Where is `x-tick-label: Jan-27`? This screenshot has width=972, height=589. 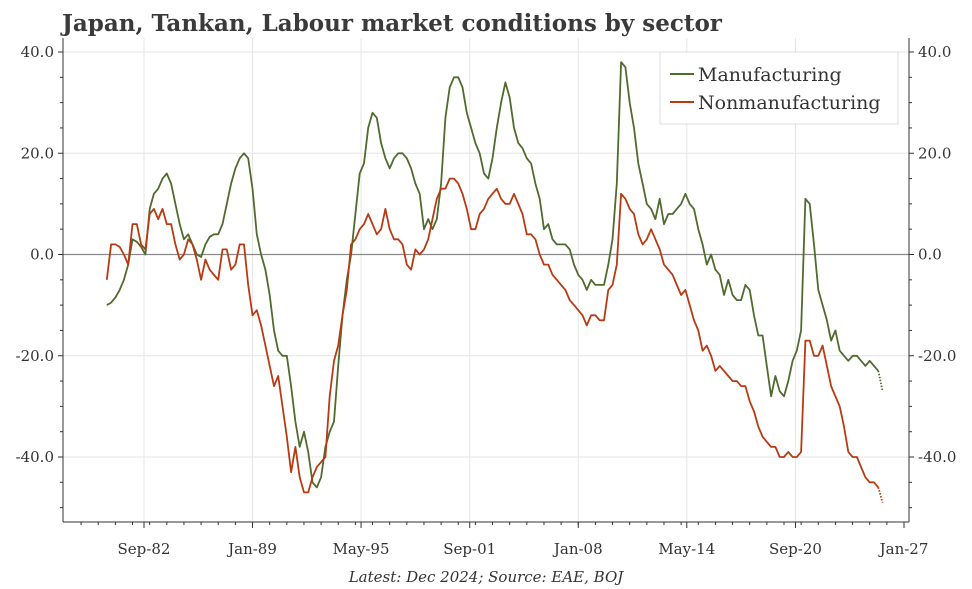 x-tick-label: Jan-27 is located at coordinates (903, 549).